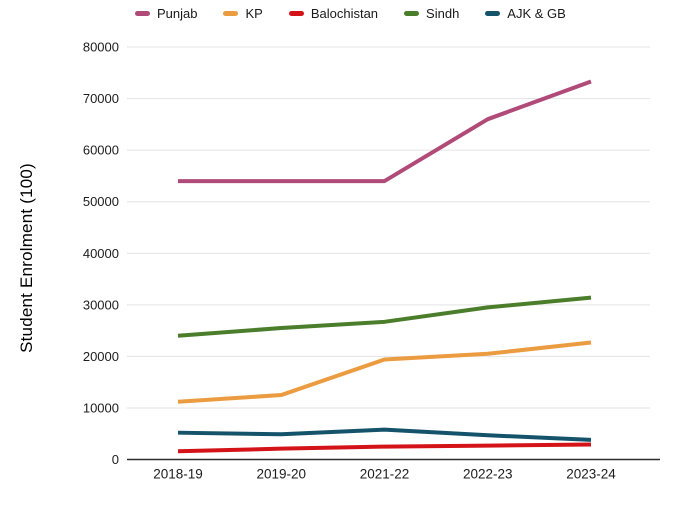 This screenshot has width=677, height=510. Describe the element at coordinates (296, 13) in the screenshot. I see `legend-swatch-balochistan` at that location.